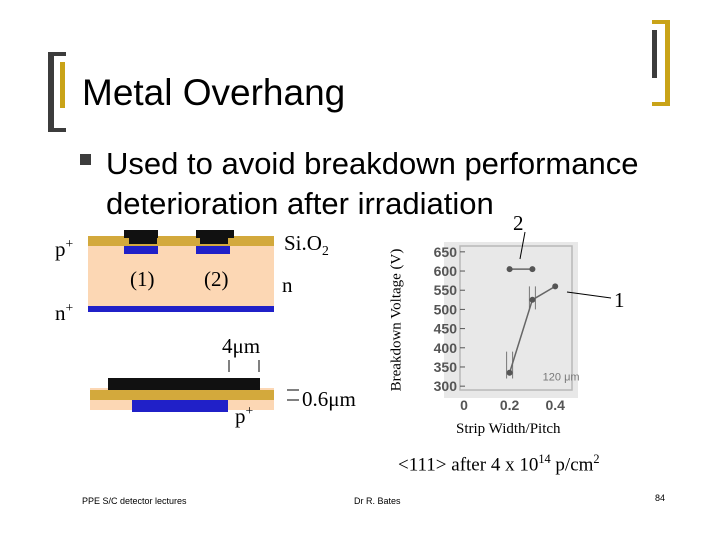  What do you see at coordinates (214, 92) in the screenshot?
I see `page-title: Metal Overhang` at bounding box center [214, 92].